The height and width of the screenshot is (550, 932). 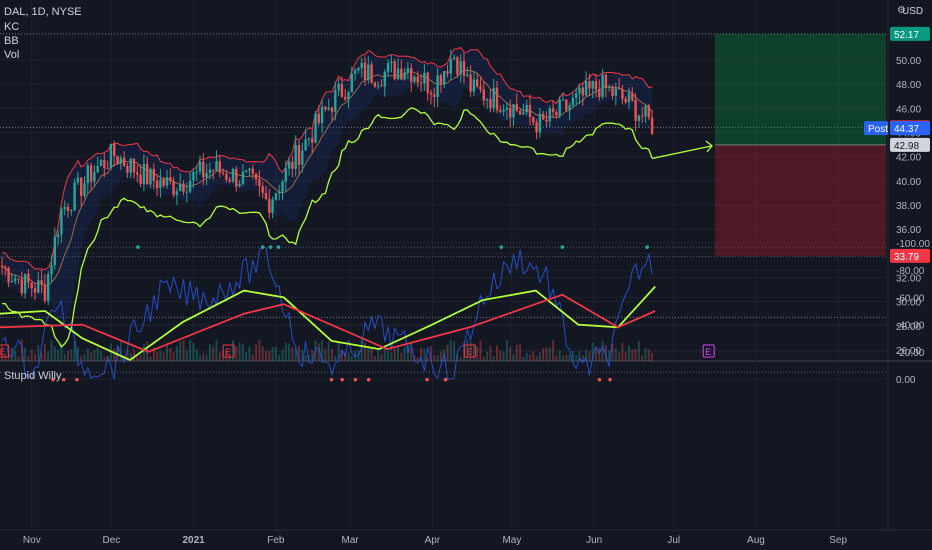 I want to click on signal-dot-sell, so click(x=342, y=379).